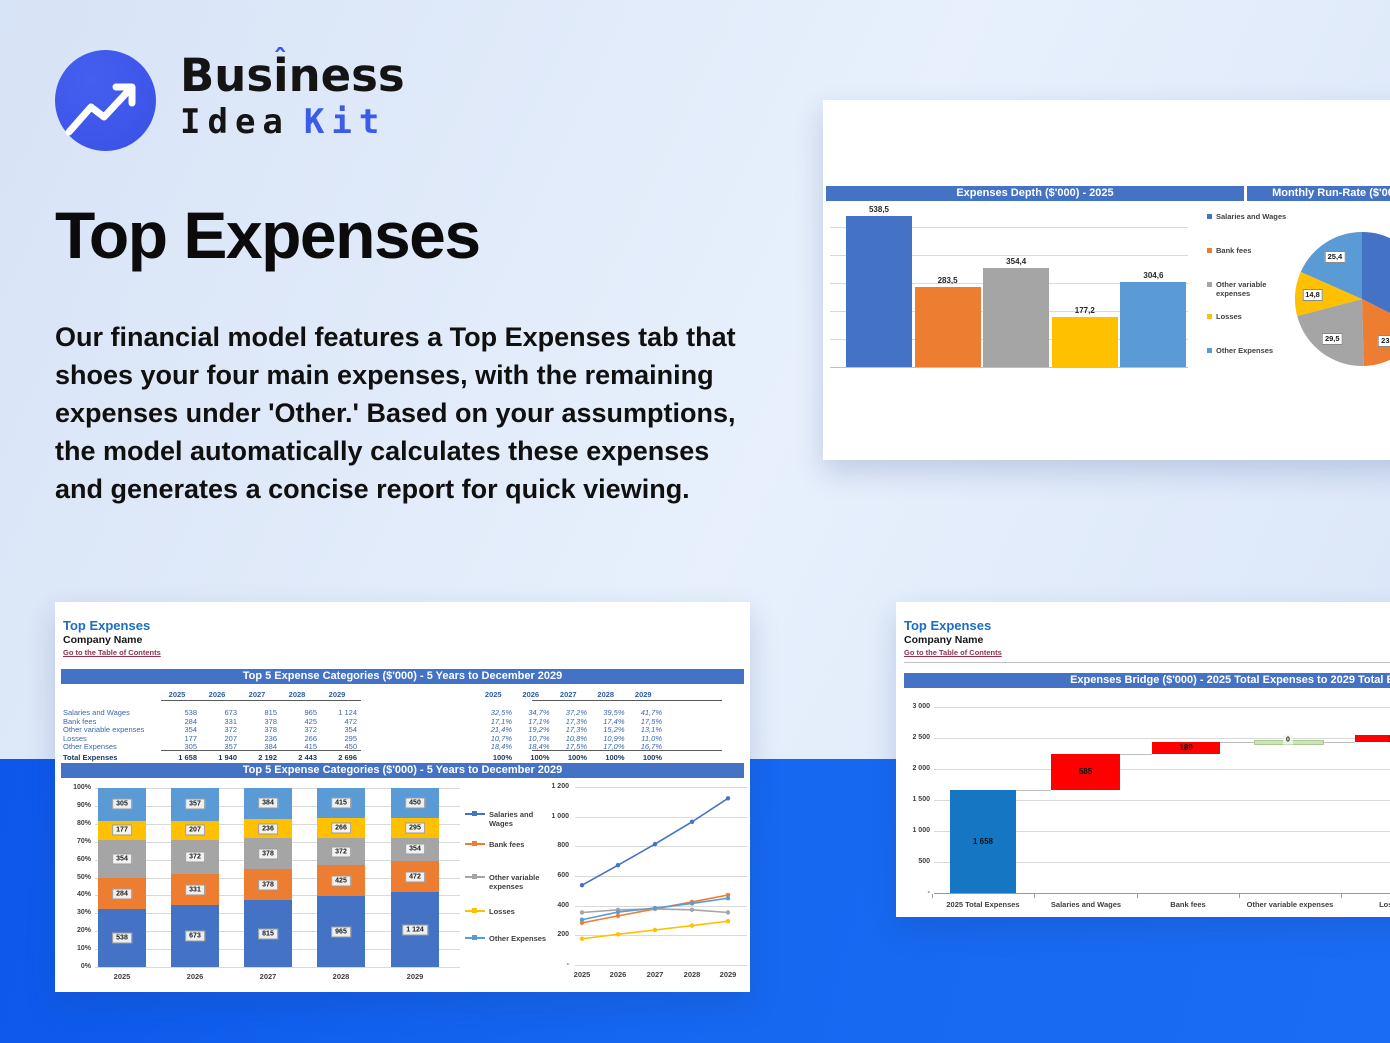 Image resolution: width=1390 pixels, height=1043 pixels. I want to click on data-point-Salaries and Wages, so click(692, 822).